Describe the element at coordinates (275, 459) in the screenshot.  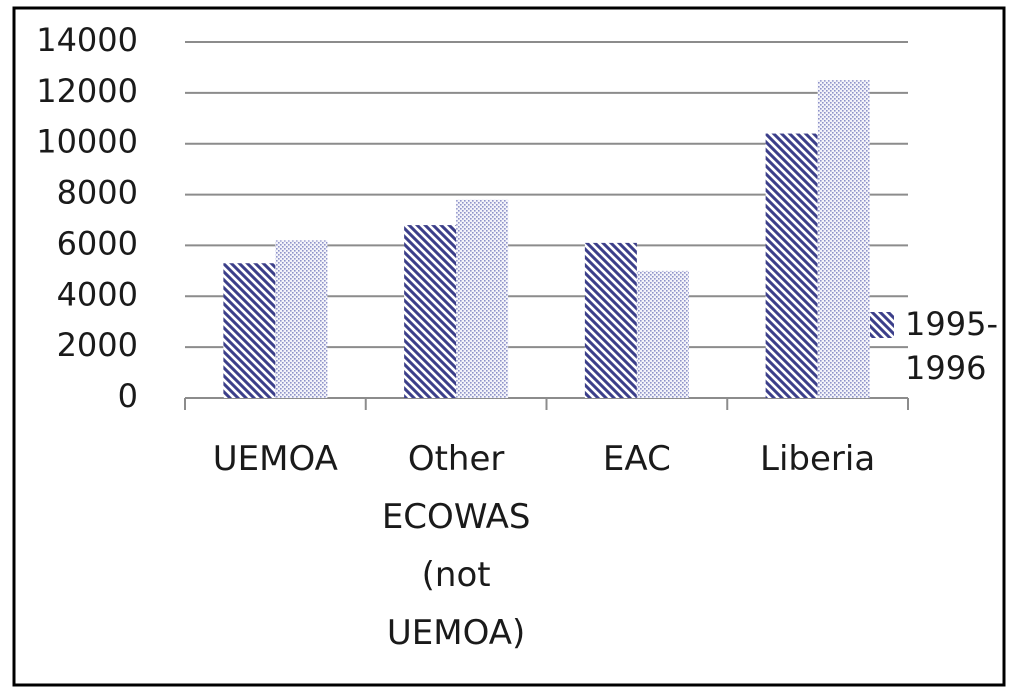
I see `x-tick-label: UEMOA` at that location.